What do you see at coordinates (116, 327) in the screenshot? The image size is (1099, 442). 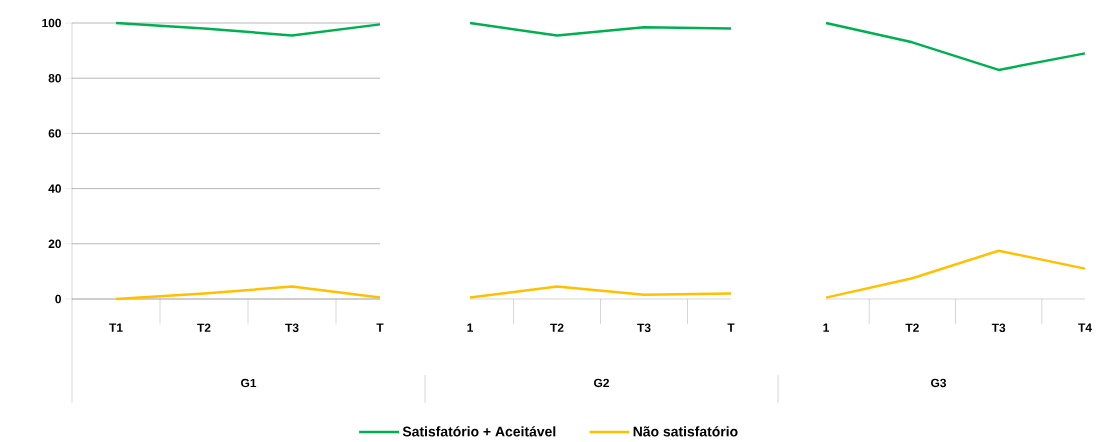 I see `x-tick-label: T1` at bounding box center [116, 327].